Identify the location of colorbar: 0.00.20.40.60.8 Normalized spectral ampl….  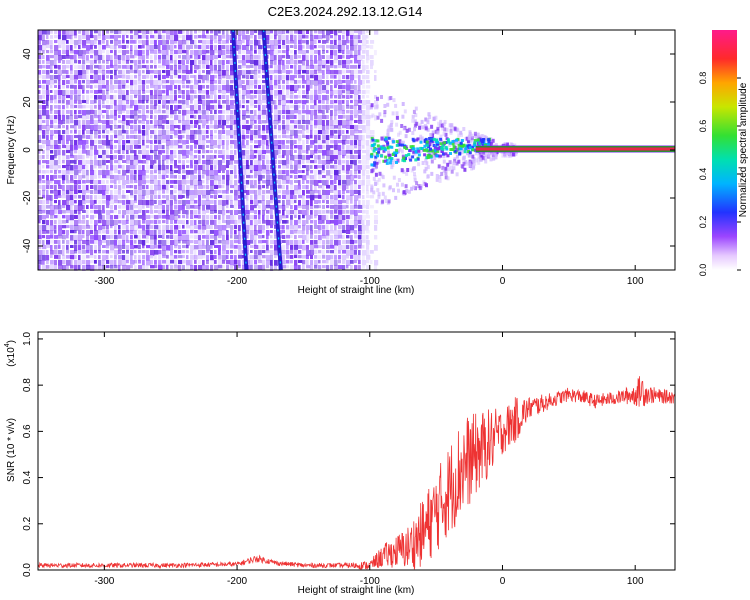
(723, 153).